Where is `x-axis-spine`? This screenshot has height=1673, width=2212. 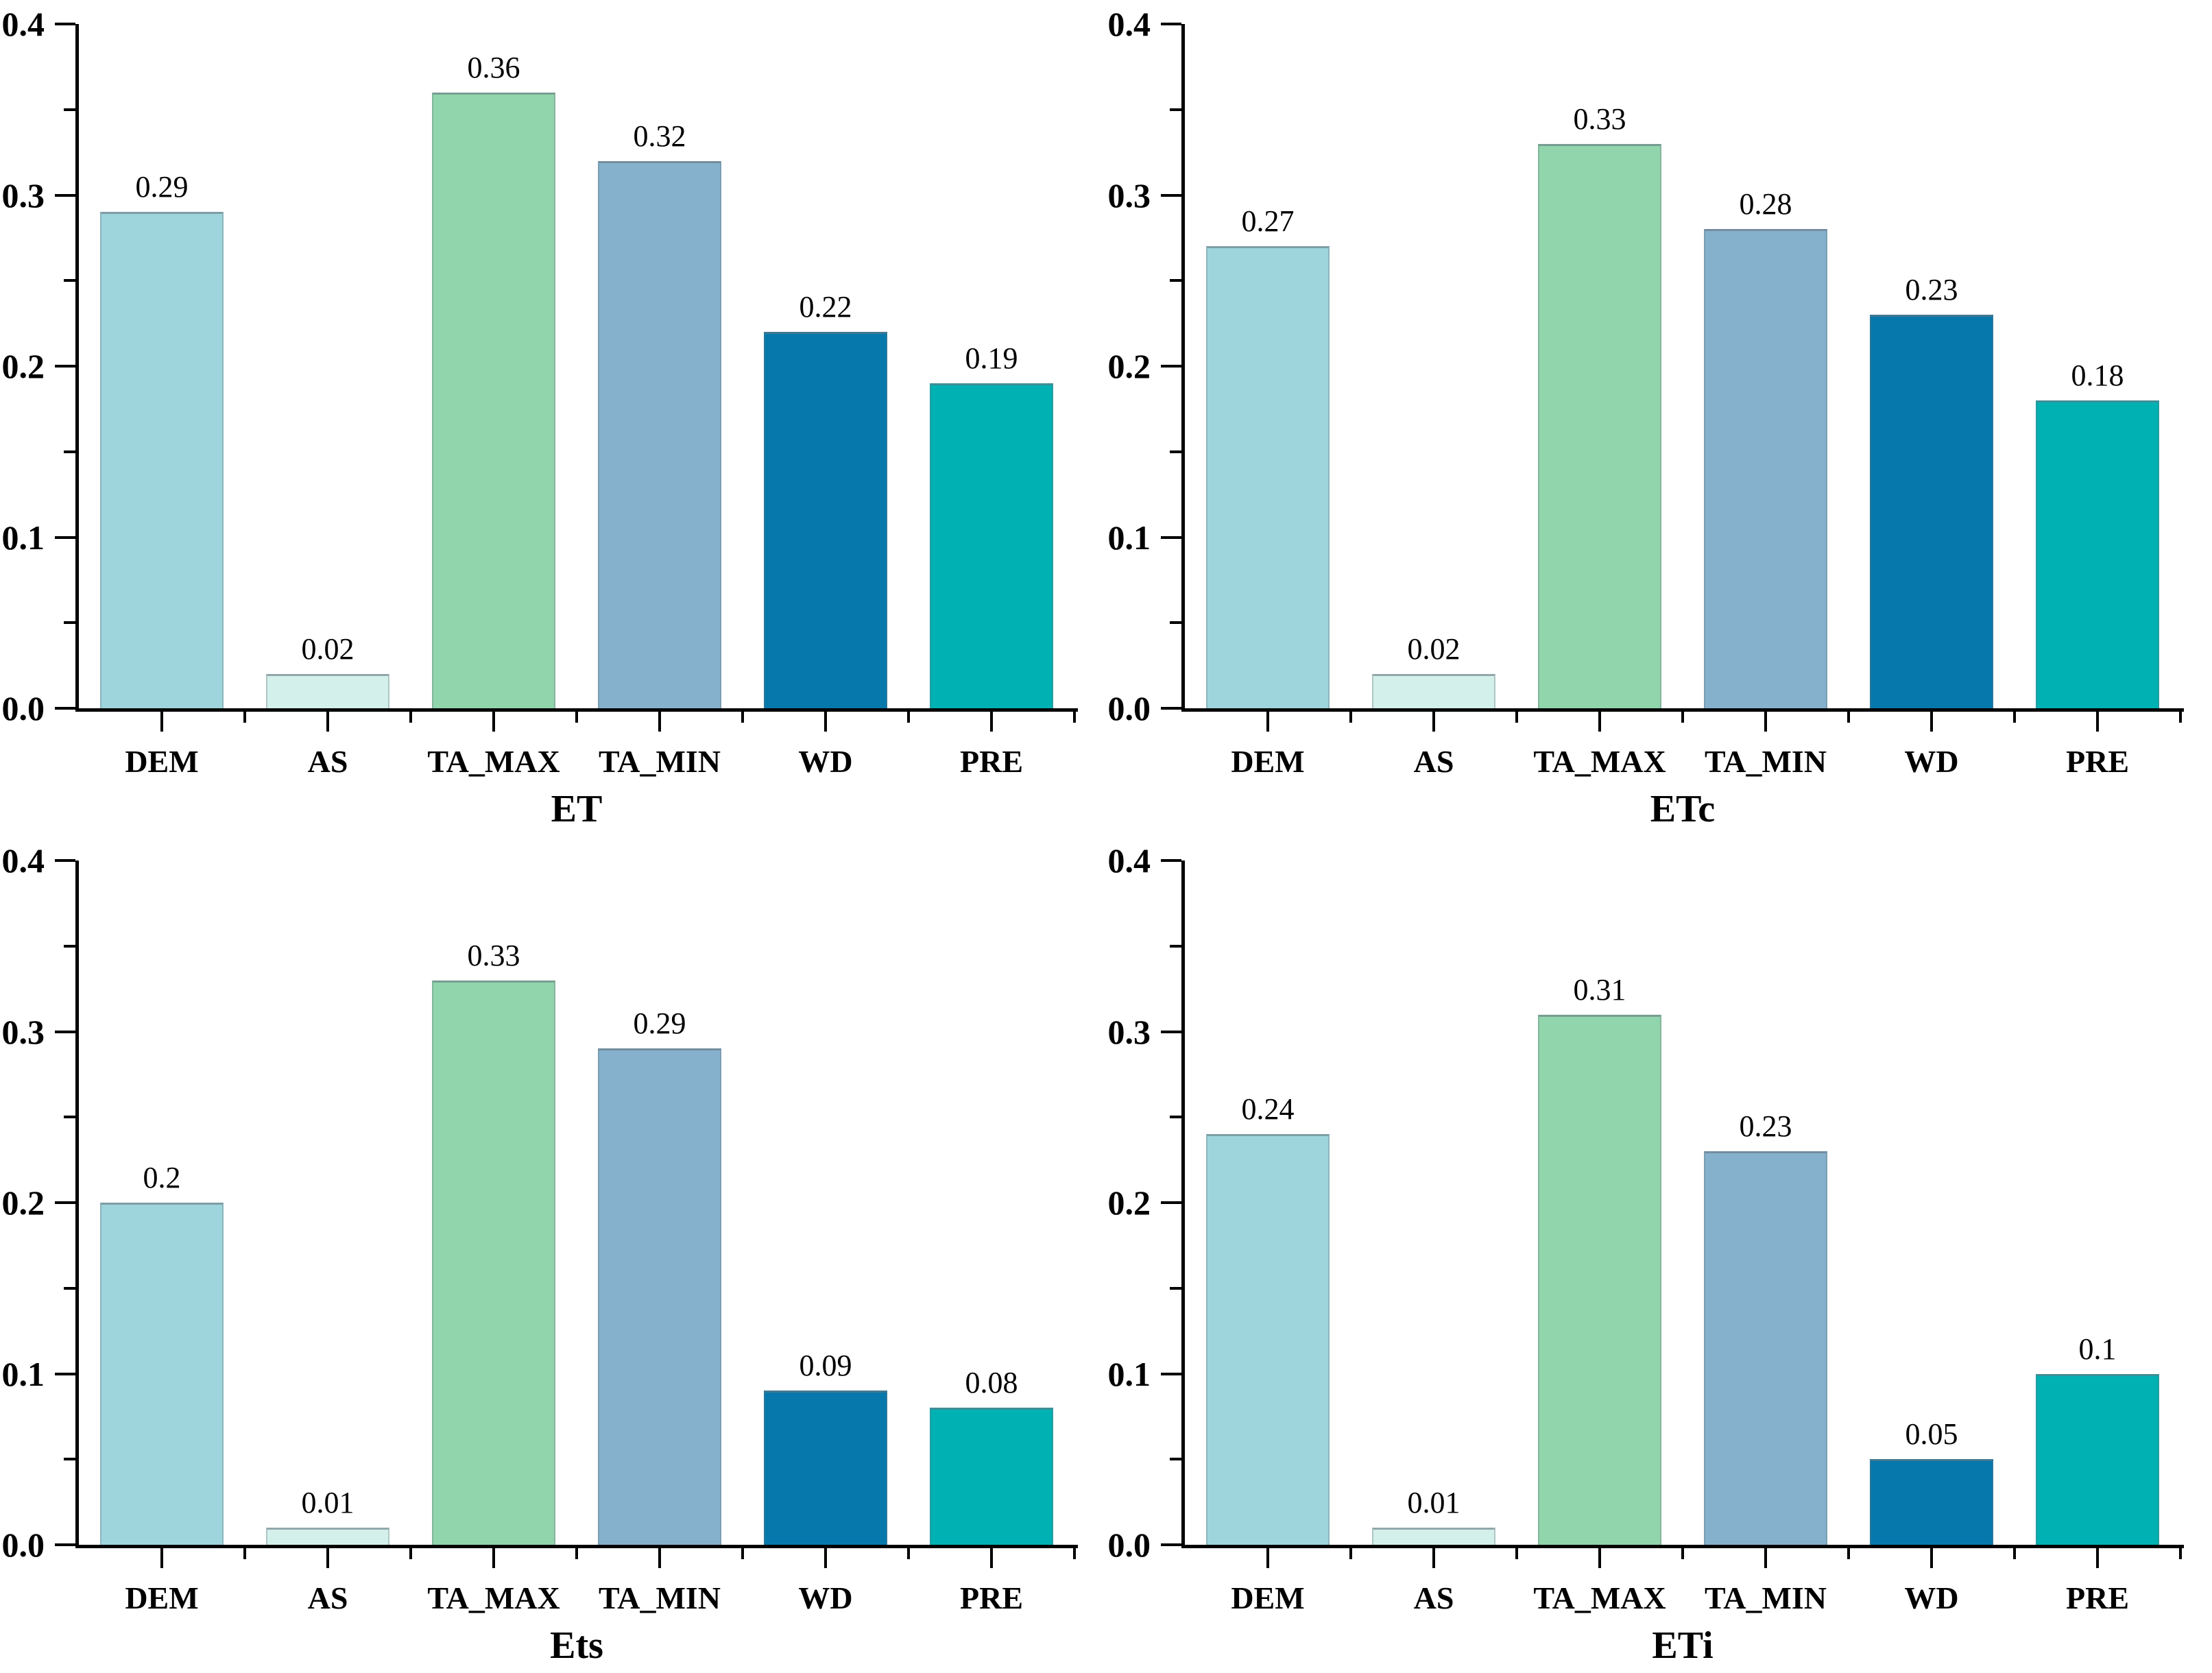 x-axis-spine is located at coordinates (576, 1547).